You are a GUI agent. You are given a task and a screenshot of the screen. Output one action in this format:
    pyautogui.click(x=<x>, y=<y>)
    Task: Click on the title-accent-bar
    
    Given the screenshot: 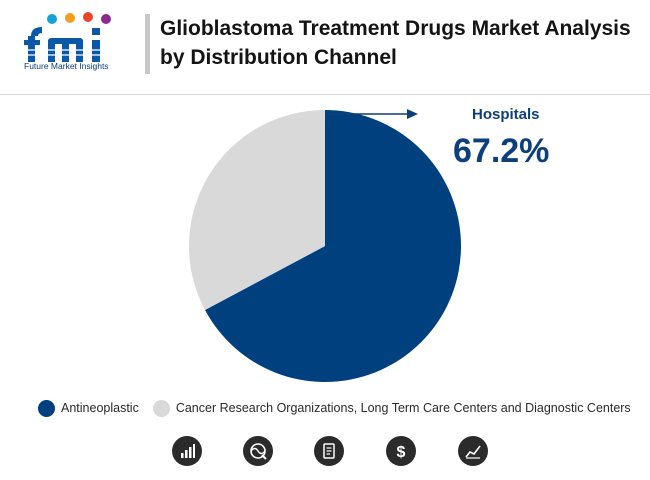 What is the action you would take?
    pyautogui.click(x=147, y=44)
    